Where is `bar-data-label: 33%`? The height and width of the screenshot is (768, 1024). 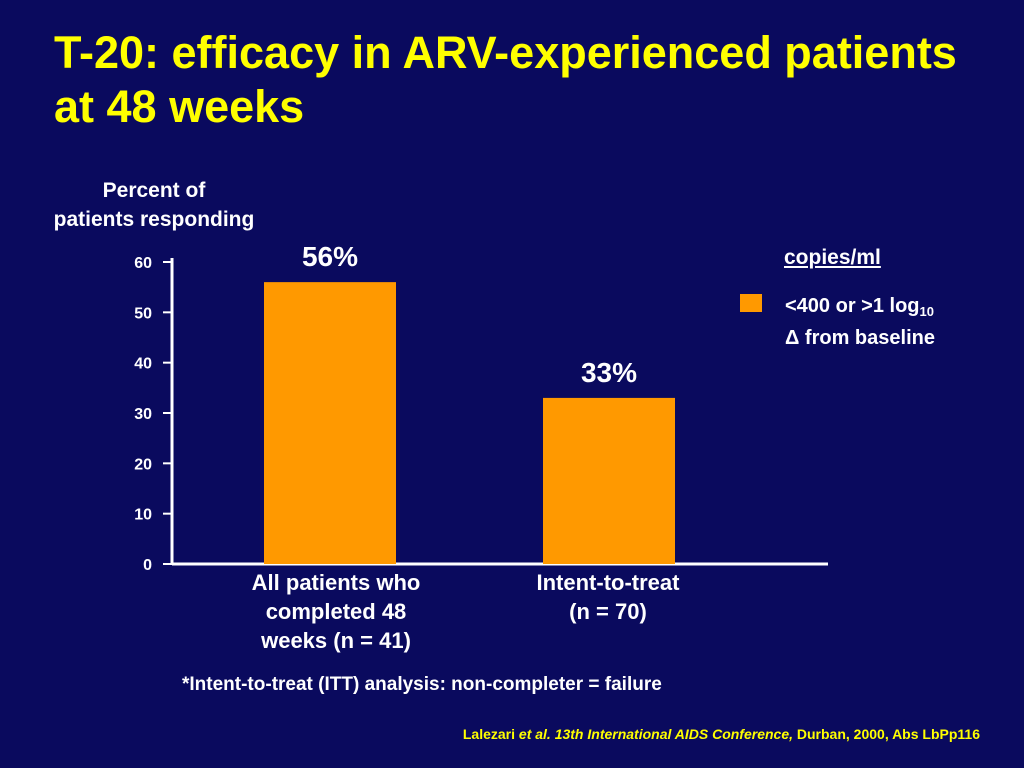 bar-data-label: 33% is located at coordinates (609, 372).